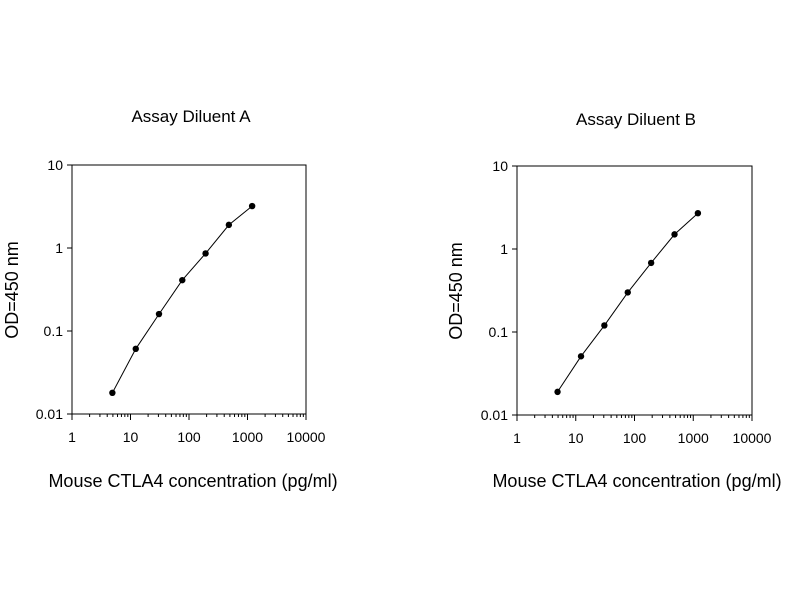  I want to click on chart-a-x-ticks: 1 10 100 1000 10000, so click(197, 429).